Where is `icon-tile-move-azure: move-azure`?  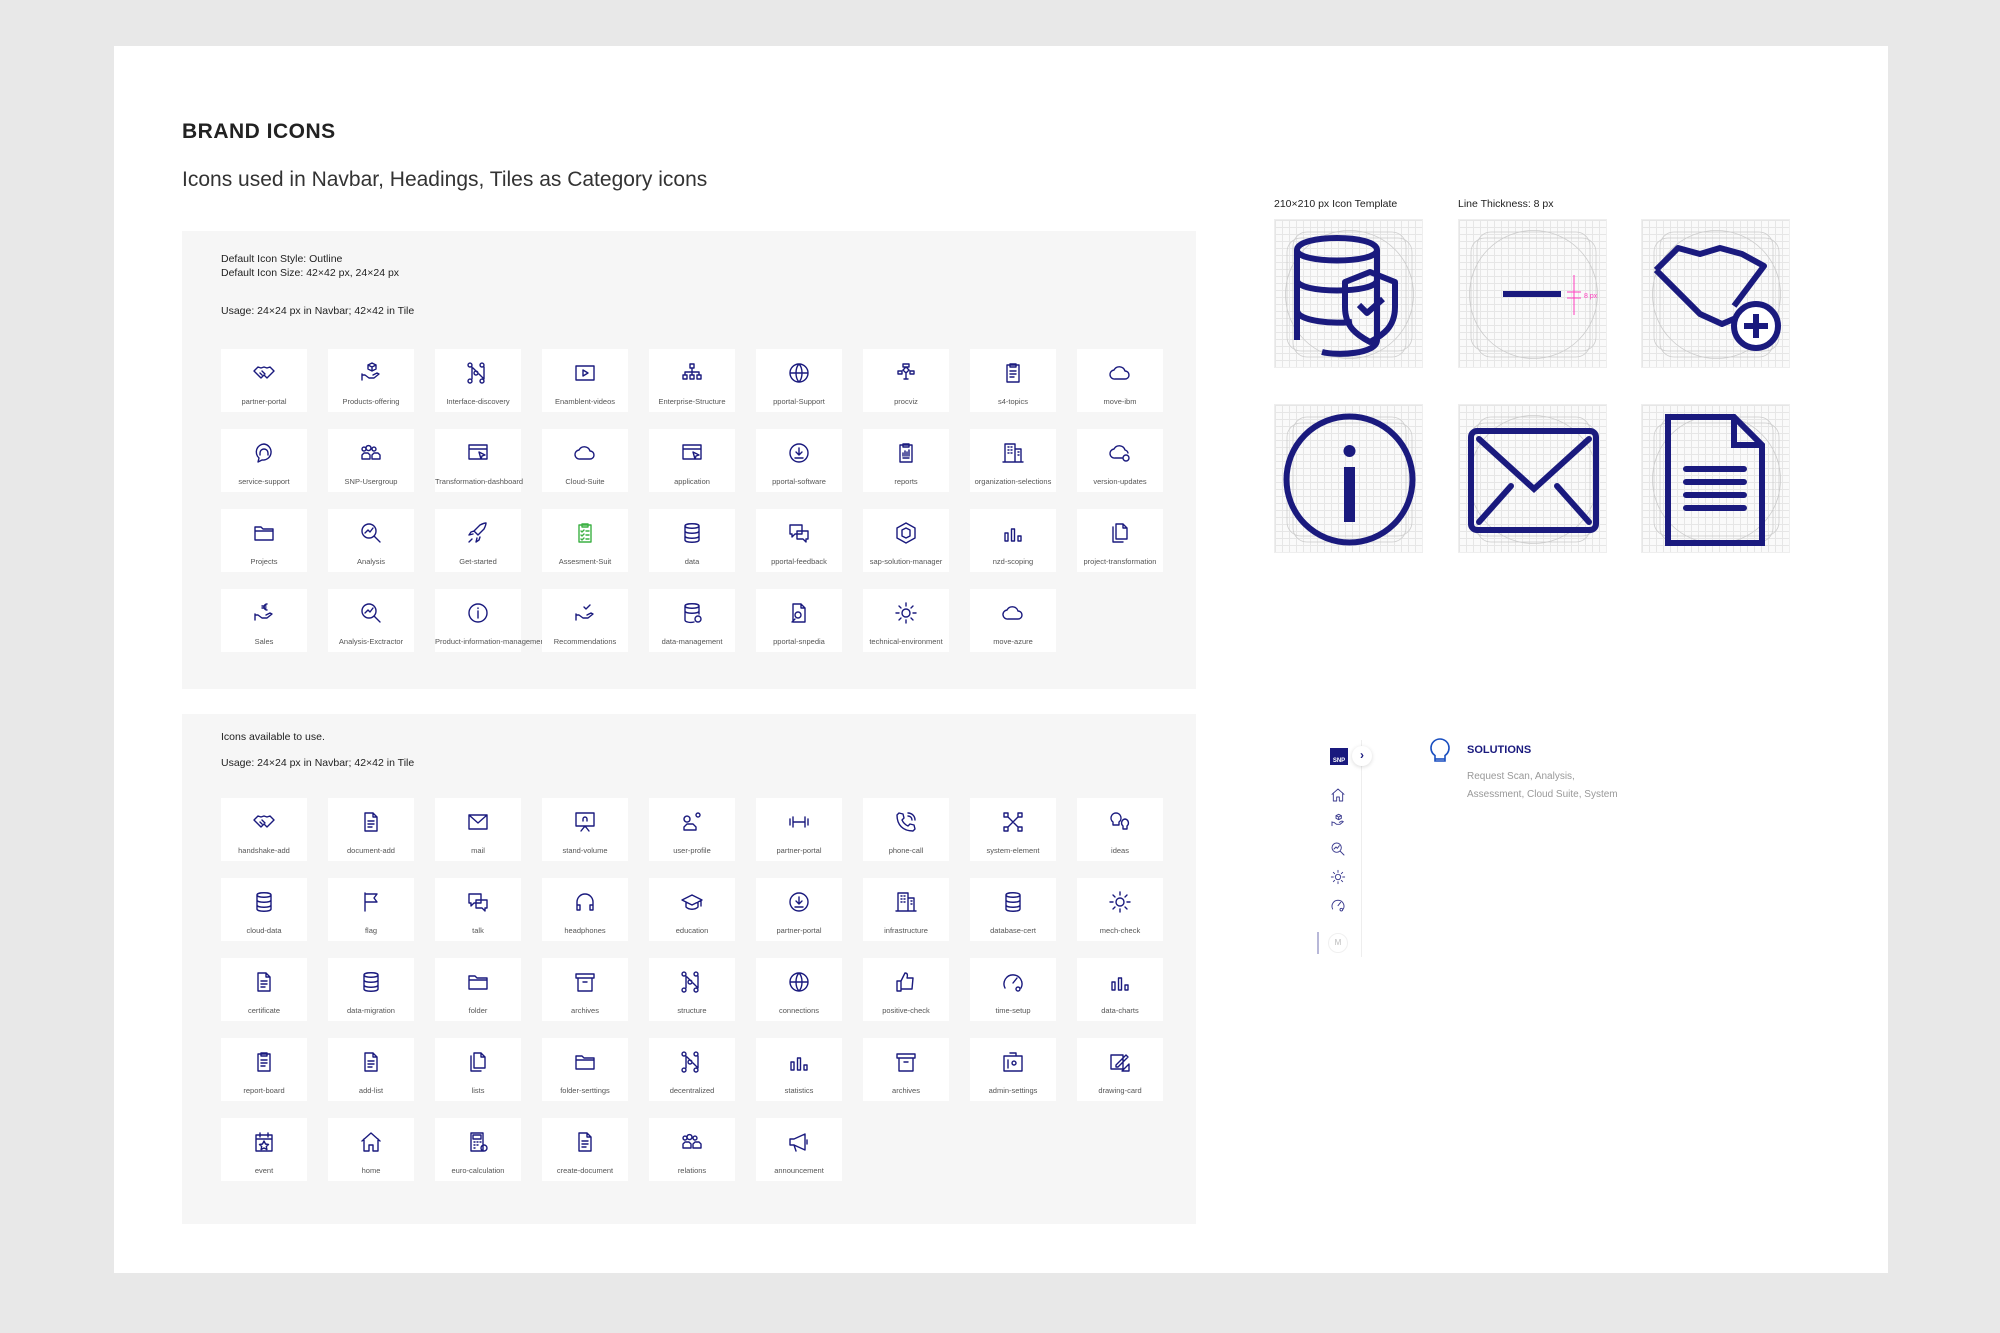
icon-tile-move-azure: move-azure is located at coordinates (1013, 620).